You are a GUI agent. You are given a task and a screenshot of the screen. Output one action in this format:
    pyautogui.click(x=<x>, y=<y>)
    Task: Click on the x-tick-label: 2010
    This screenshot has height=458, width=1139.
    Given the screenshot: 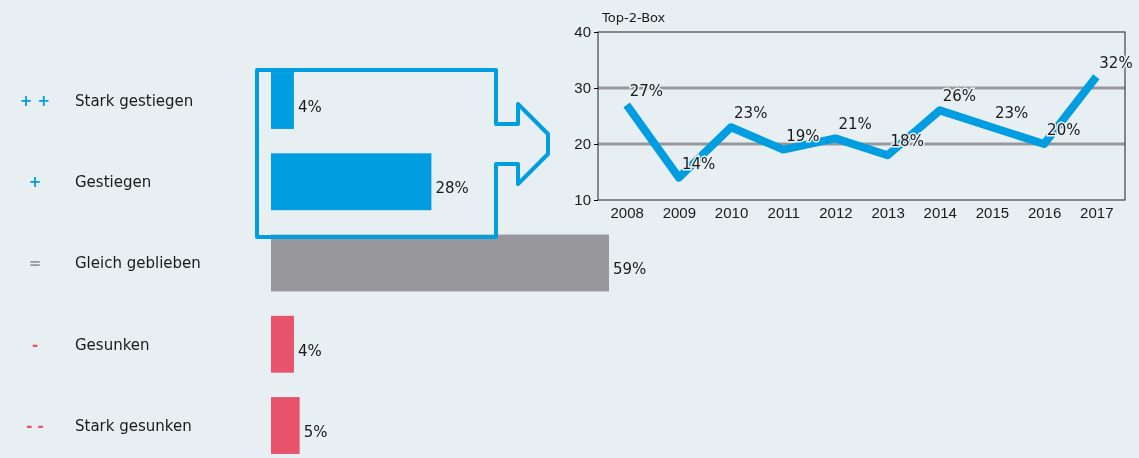 What is the action you would take?
    pyautogui.click(x=731, y=212)
    